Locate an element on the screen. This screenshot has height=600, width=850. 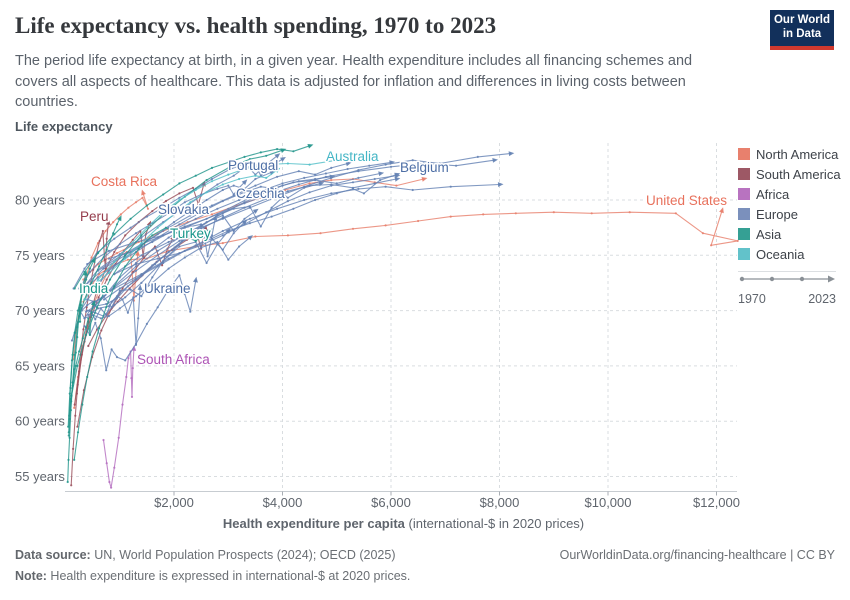
timeline-labels: 1970 2023 is located at coordinates (787, 299).